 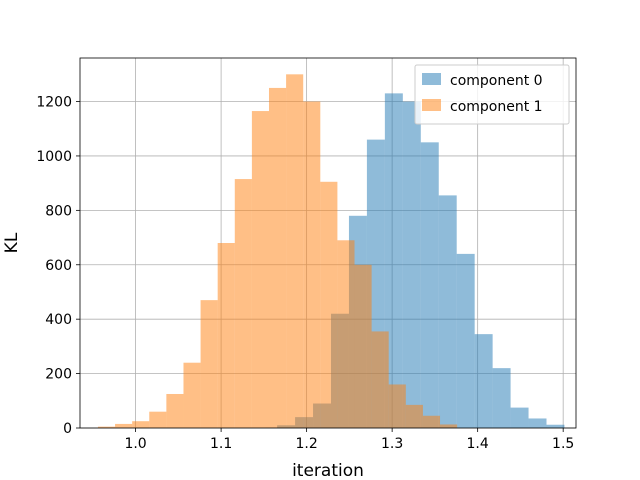 I want to click on y-tick-label: 0, so click(x=67, y=429).